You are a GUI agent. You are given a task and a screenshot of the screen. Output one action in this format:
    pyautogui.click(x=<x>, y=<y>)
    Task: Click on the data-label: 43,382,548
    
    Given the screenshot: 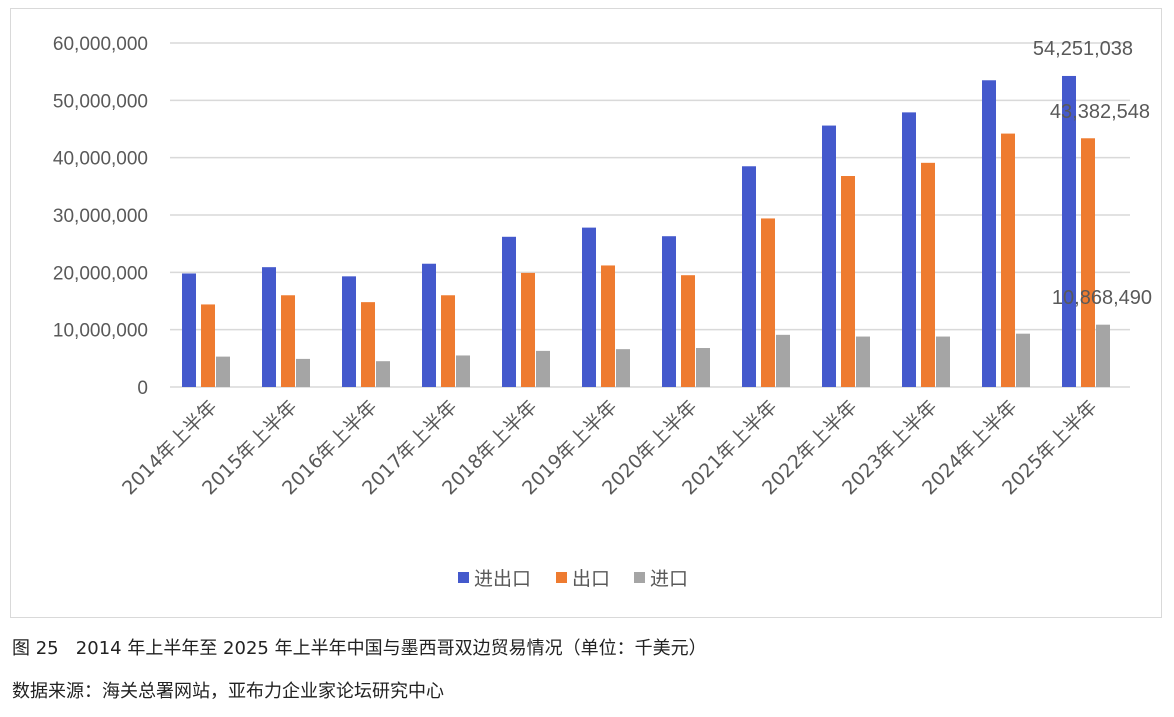 What is the action you would take?
    pyautogui.click(x=1100, y=112)
    